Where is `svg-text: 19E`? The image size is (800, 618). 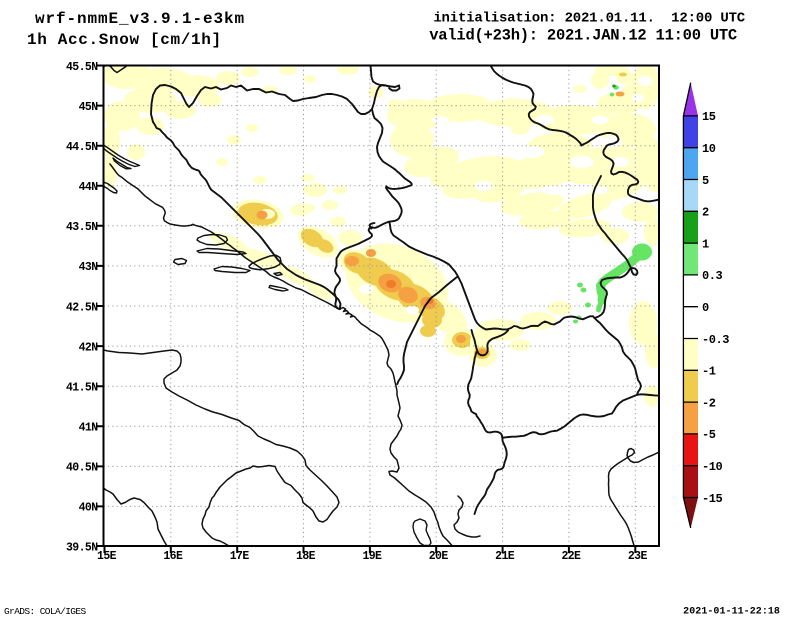 svg-text: 19E is located at coordinates (372, 556).